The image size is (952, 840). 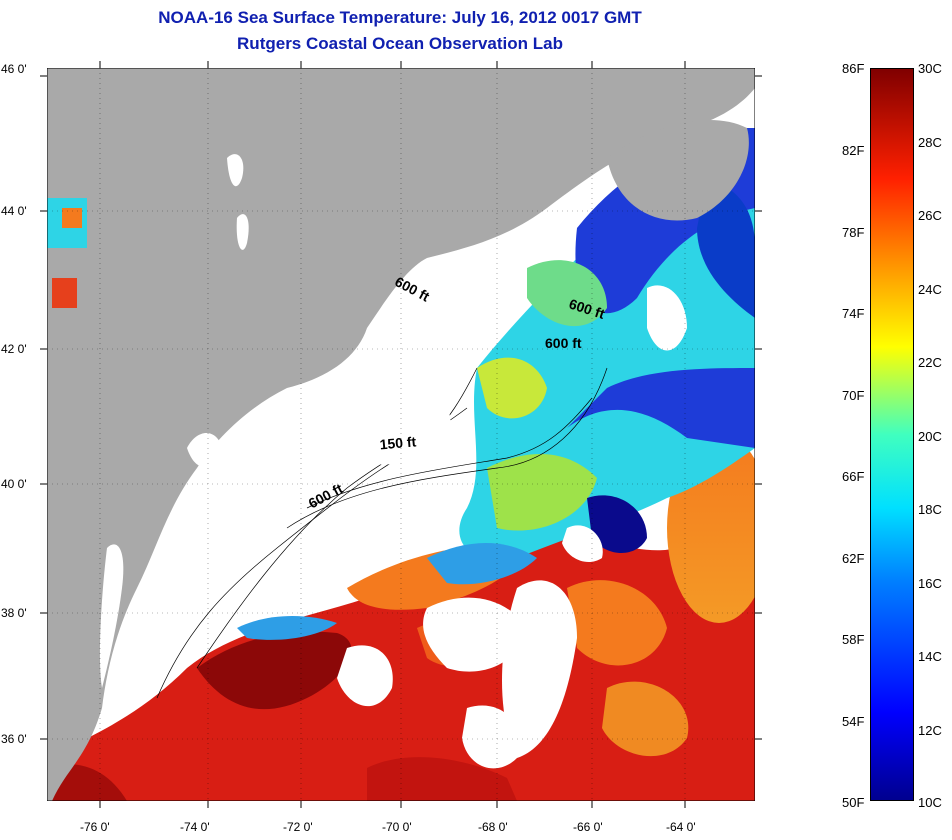 I want to click on contour-label-150ft: 150 ft, so click(x=398, y=442).